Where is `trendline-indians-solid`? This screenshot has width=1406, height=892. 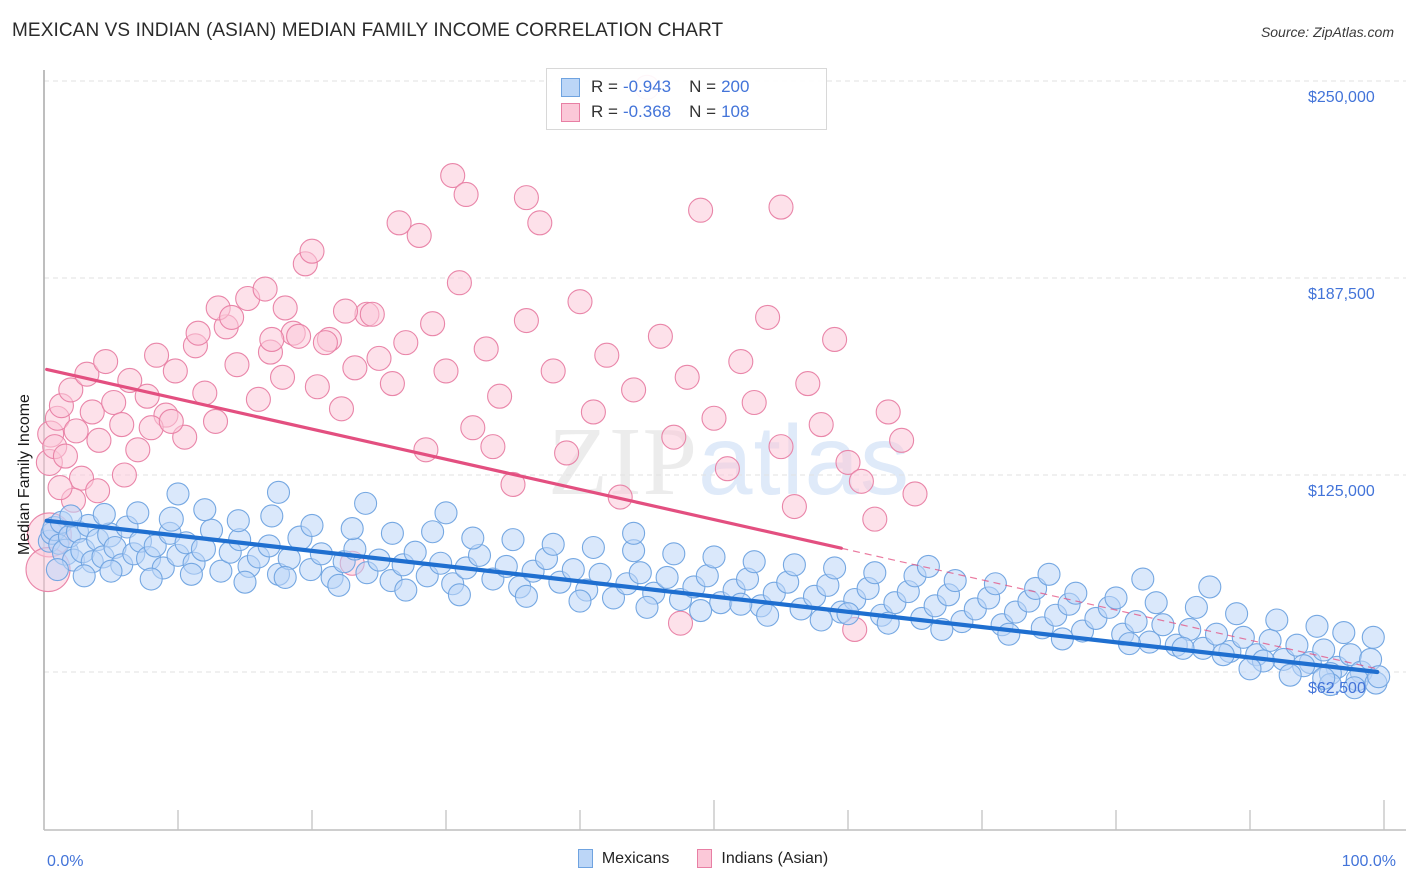
trendline-indians-solid is located at coordinates (444, 458).